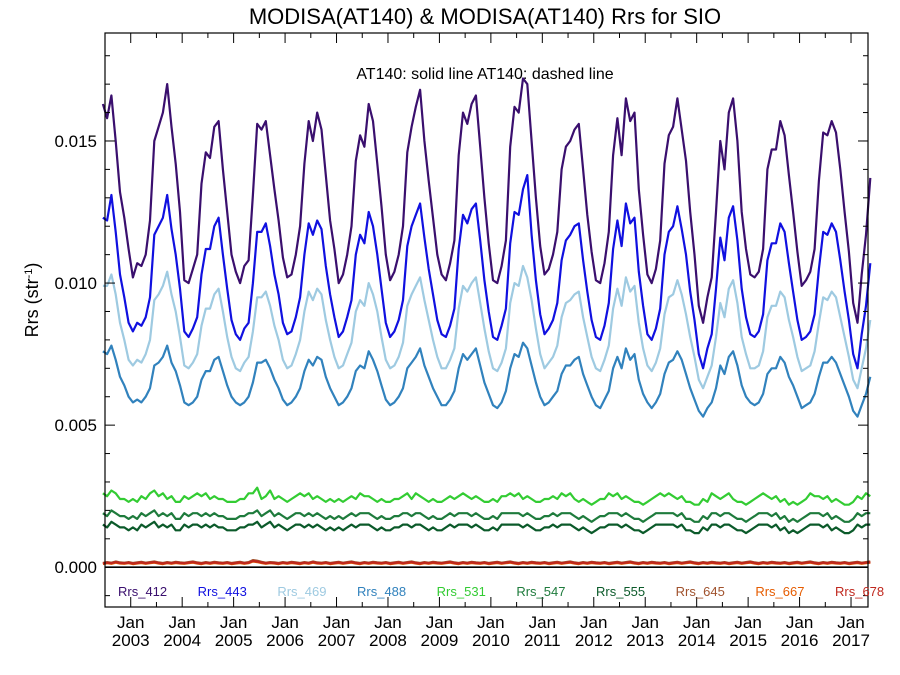  Describe the element at coordinates (697, 640) in the screenshot. I see `x-tick-year-label: 2014` at that location.